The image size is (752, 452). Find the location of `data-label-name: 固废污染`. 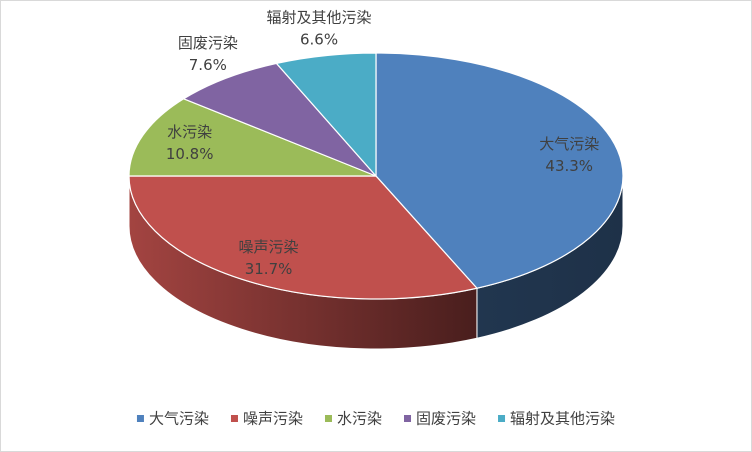

data-label-name: 固废污染 is located at coordinates (208, 43).